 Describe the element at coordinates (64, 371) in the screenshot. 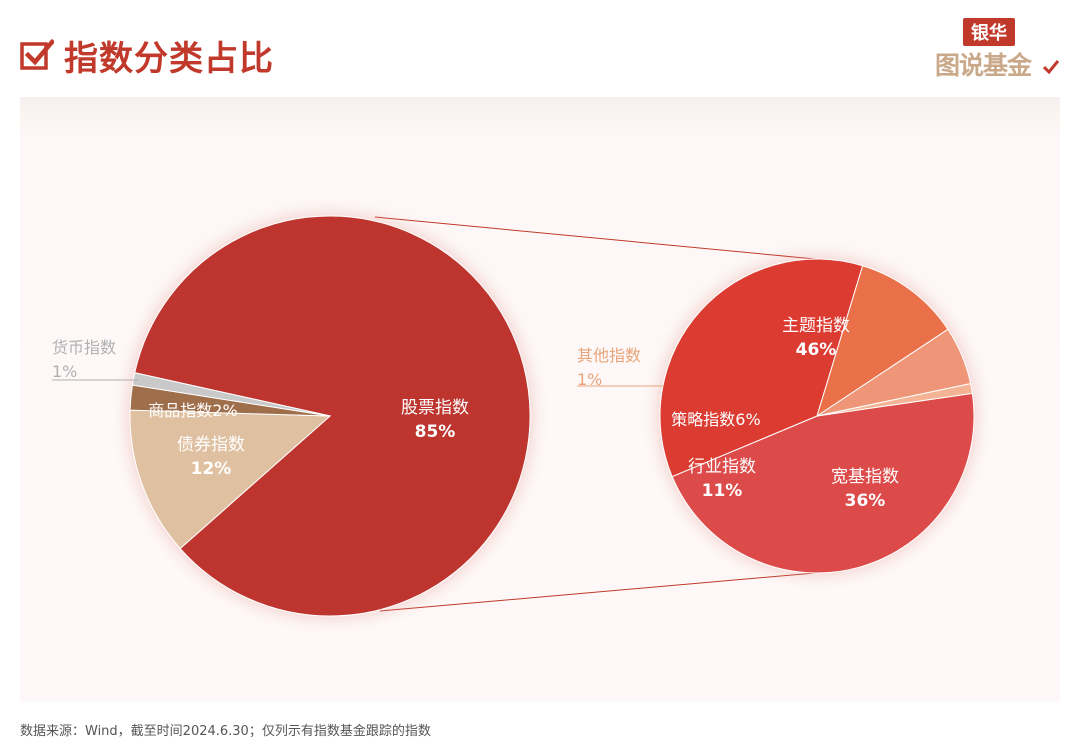

I see `label-main-3-value: 1%` at that location.